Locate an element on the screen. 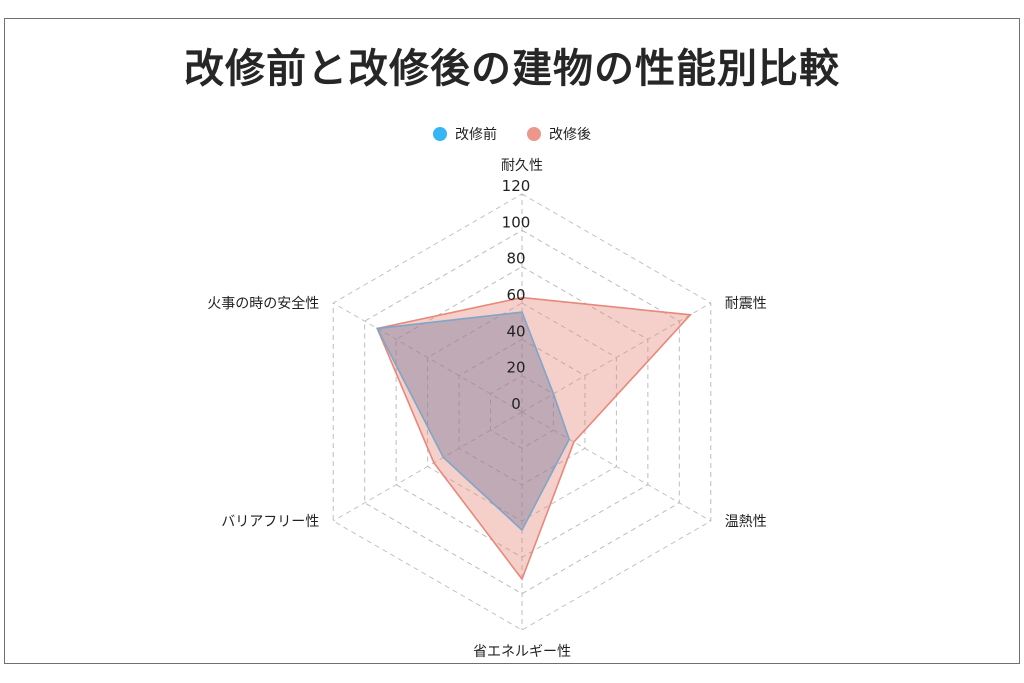  legend-item-before: 改修前 is located at coordinates (465, 134).